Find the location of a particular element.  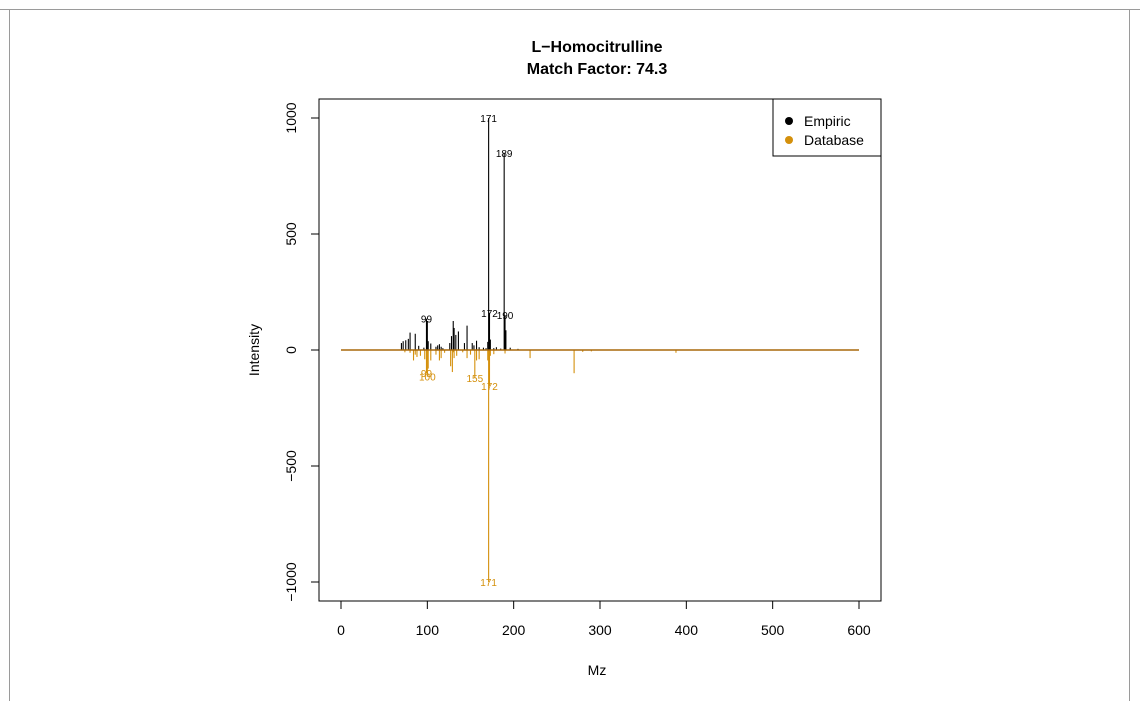

legend-label-empiric: Empiric is located at coordinates (827, 121).